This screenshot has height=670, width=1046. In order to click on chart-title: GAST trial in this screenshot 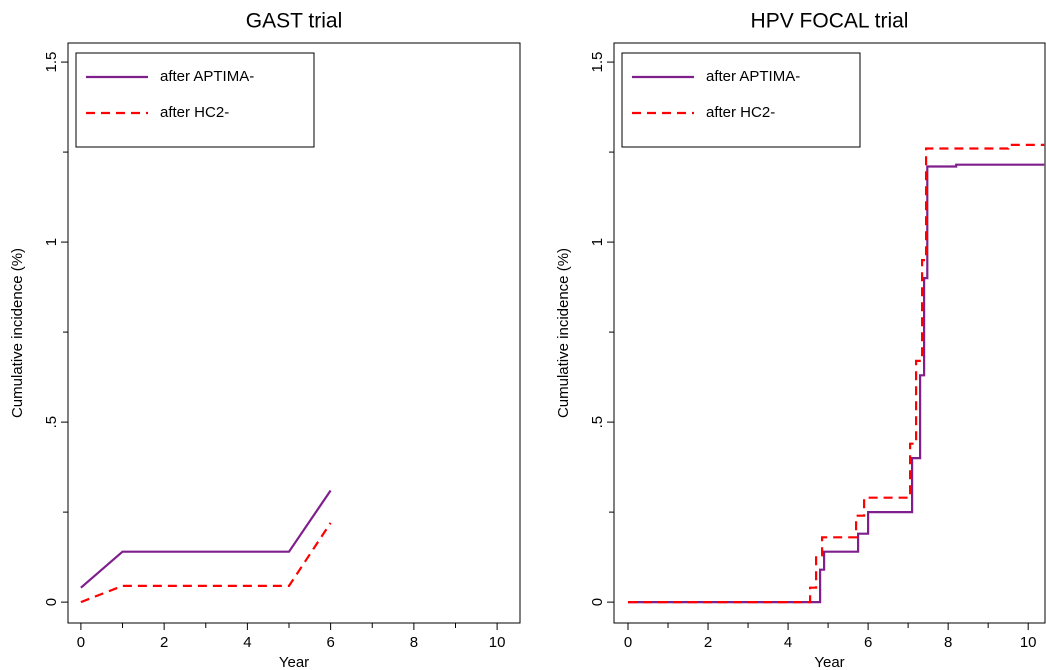, I will do `click(294, 21)`.